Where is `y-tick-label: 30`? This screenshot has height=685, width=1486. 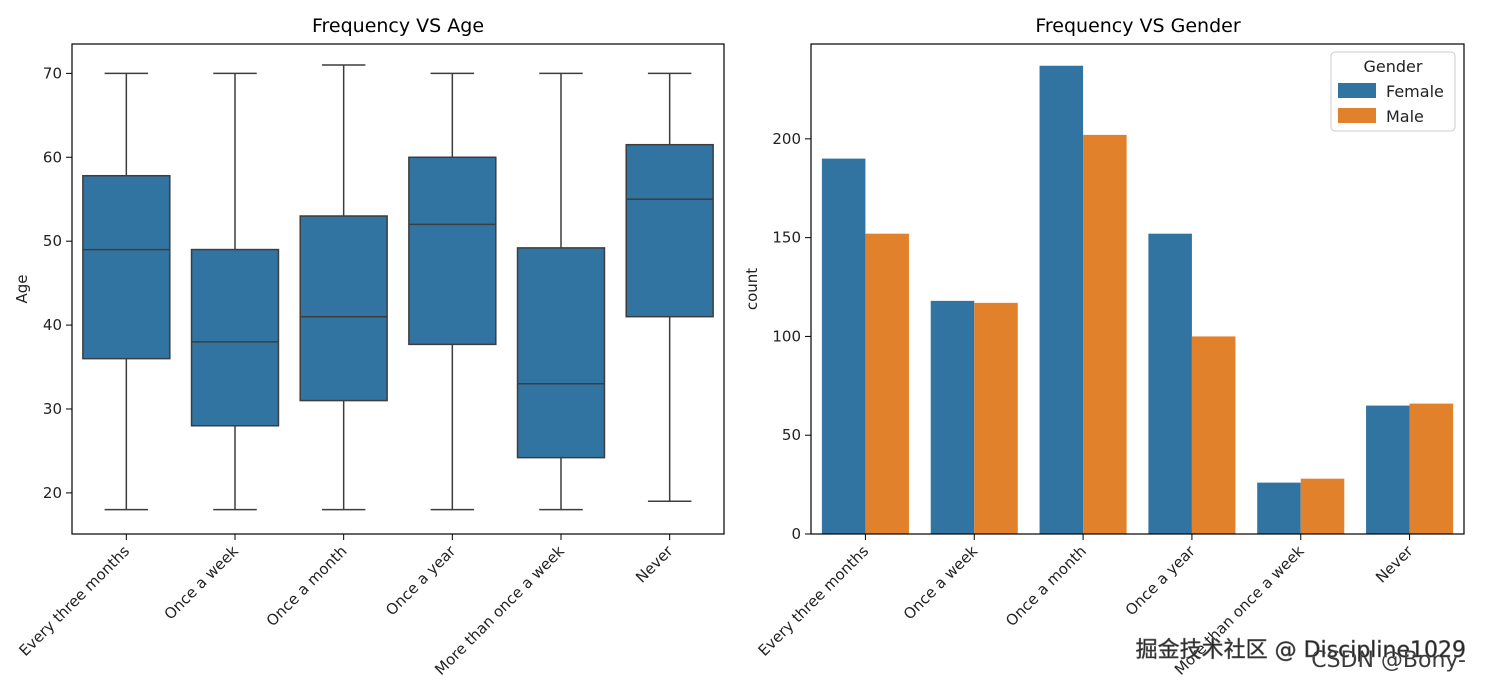 y-tick-label: 30 is located at coordinates (52, 409).